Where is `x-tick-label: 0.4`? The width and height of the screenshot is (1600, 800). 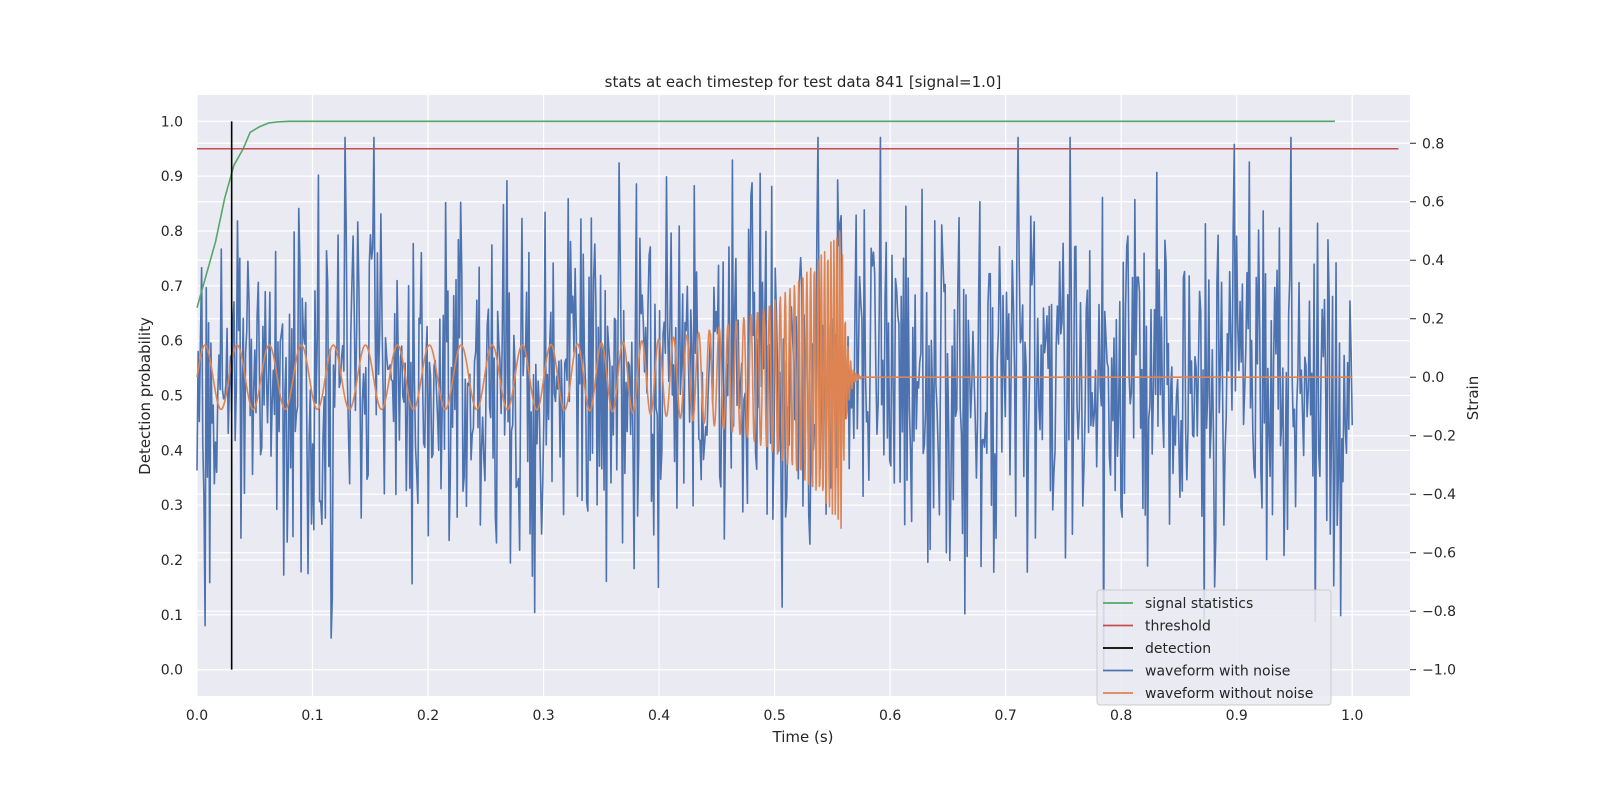
x-tick-label: 0.4 is located at coordinates (659, 716).